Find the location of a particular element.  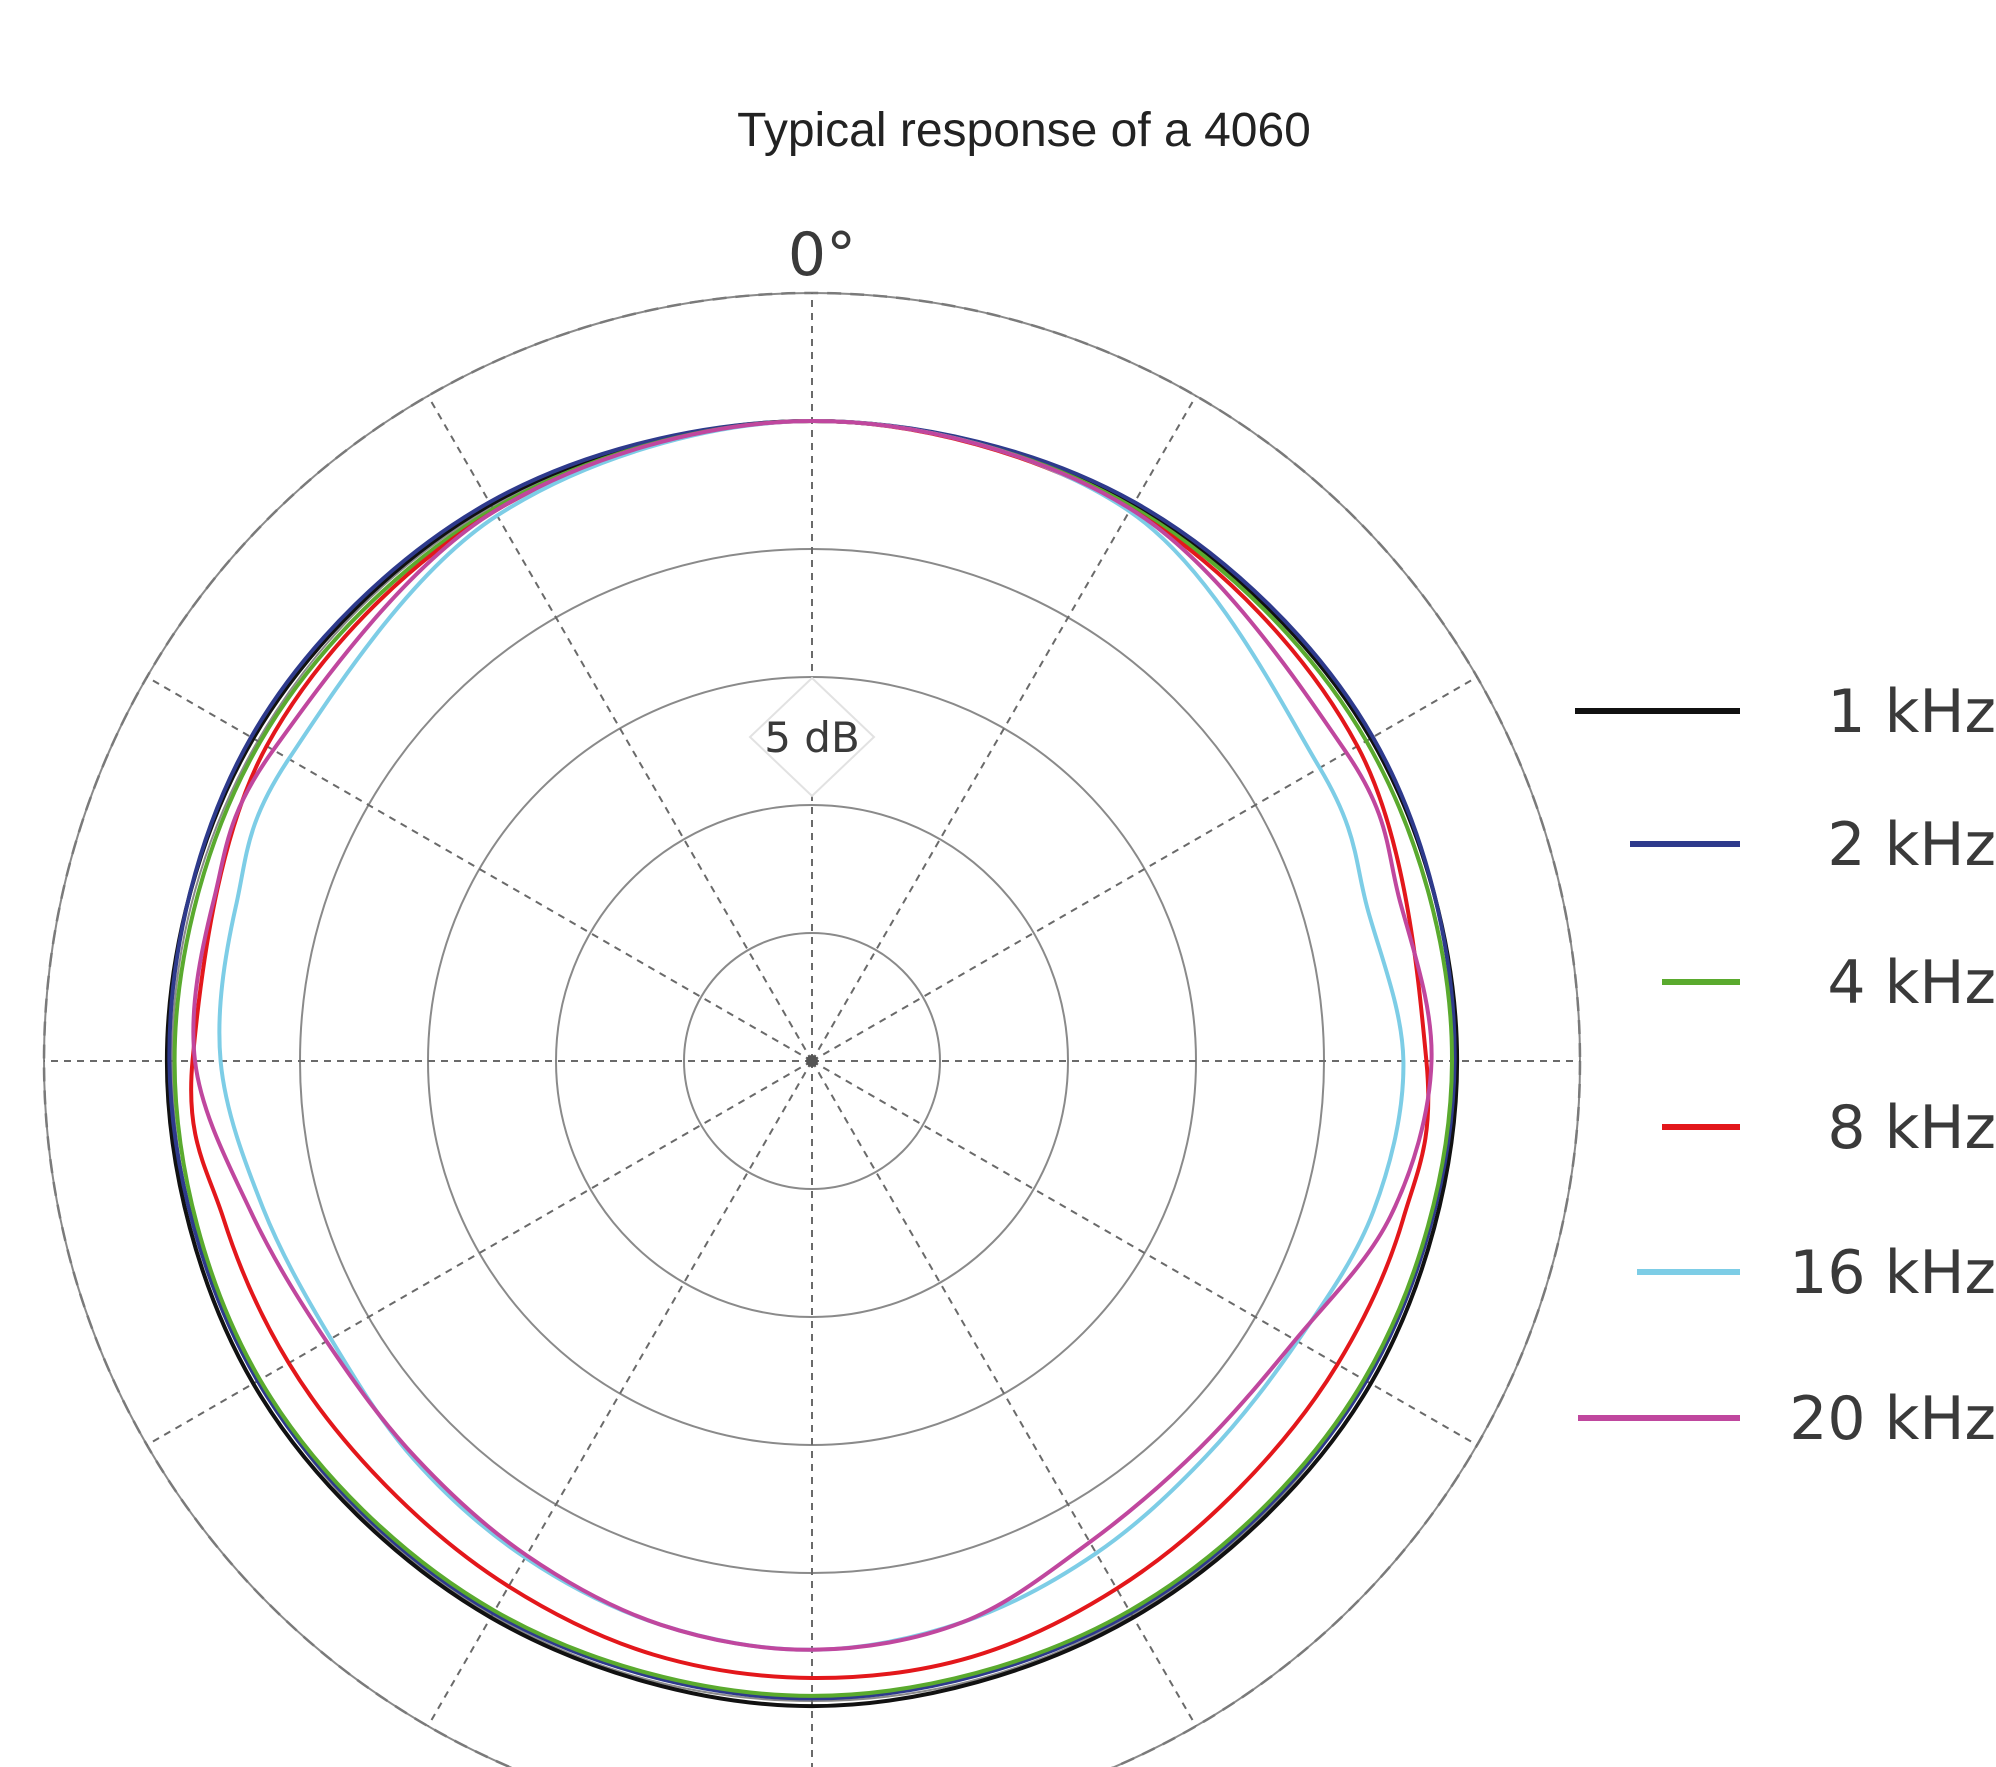

legend-label: 2 kHz is located at coordinates (1911, 845).